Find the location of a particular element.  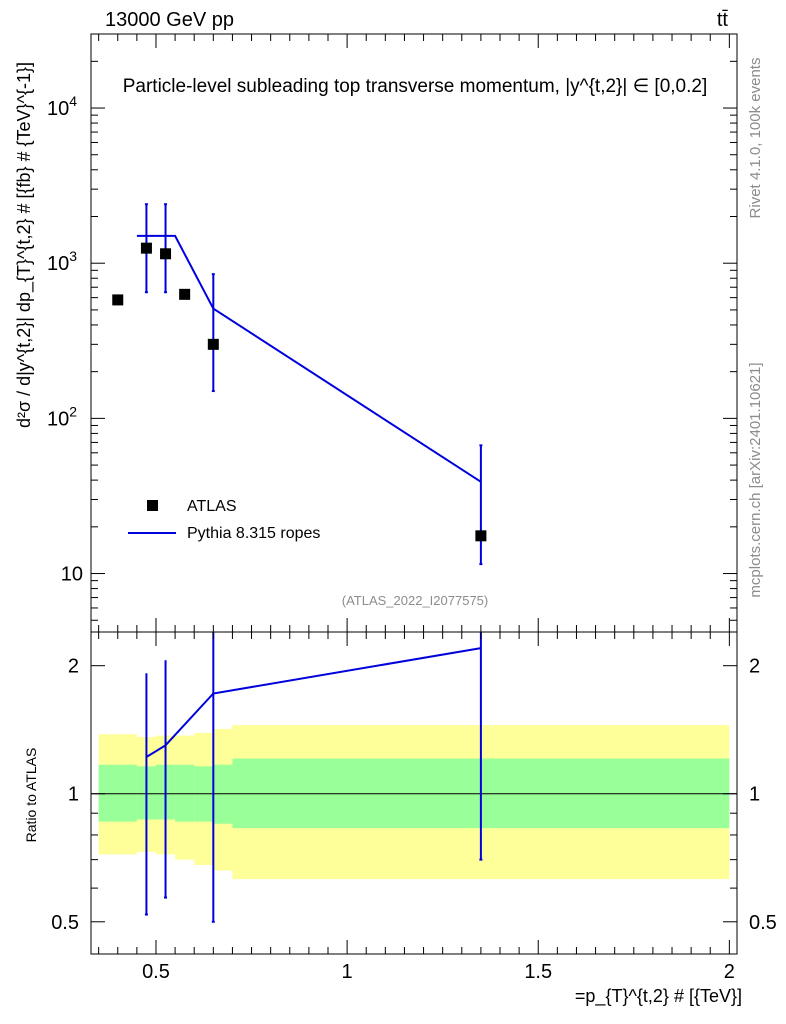

ratio-pythia-line is located at coordinates (313, 702).